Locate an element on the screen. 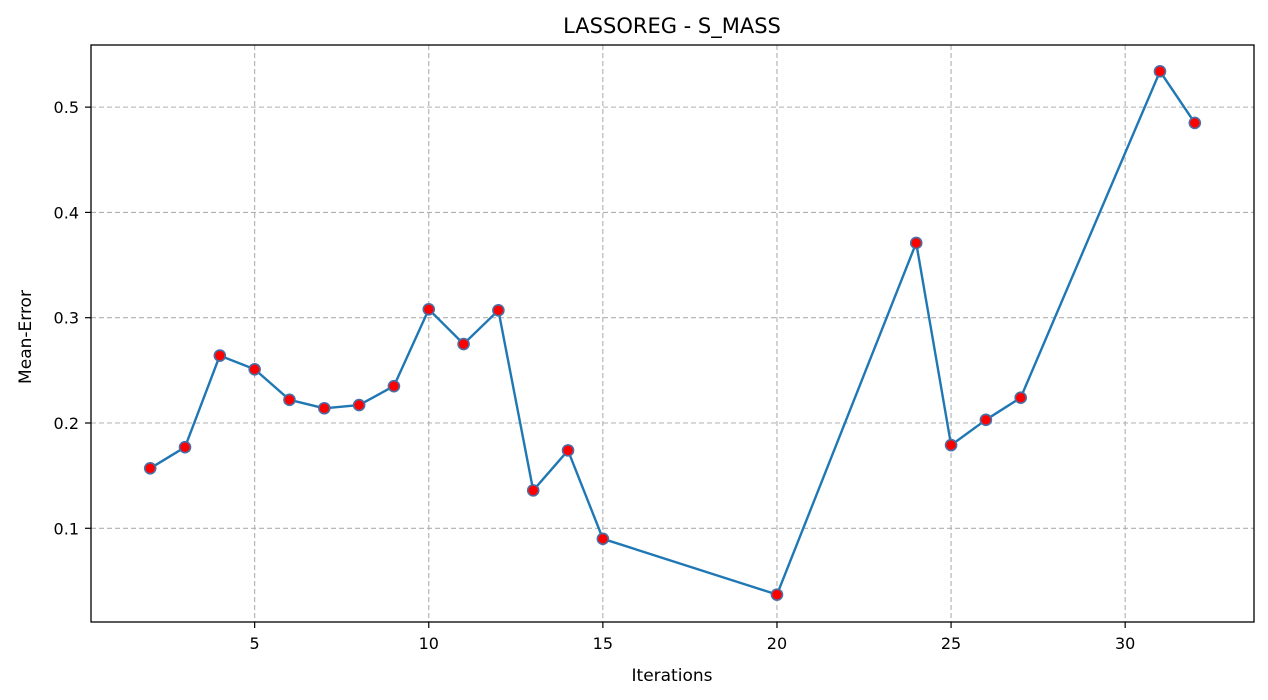 Image resolution: width=1268 pixels, height=700 pixels. x-tick-label: 20 is located at coordinates (777, 643).